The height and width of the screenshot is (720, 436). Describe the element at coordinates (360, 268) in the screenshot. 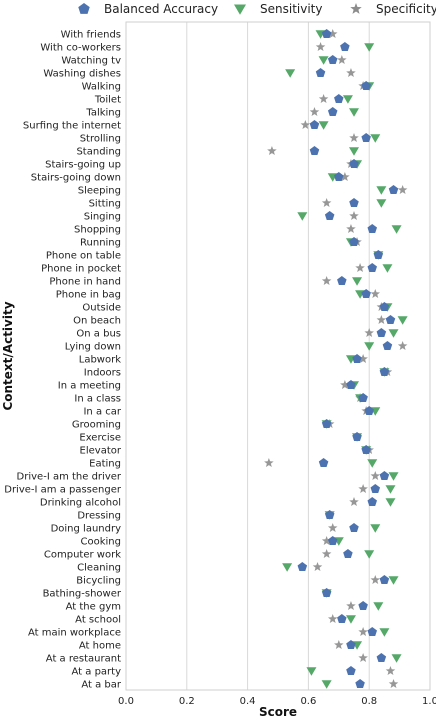

I see `point-specificity-phone-in-pocket` at that location.